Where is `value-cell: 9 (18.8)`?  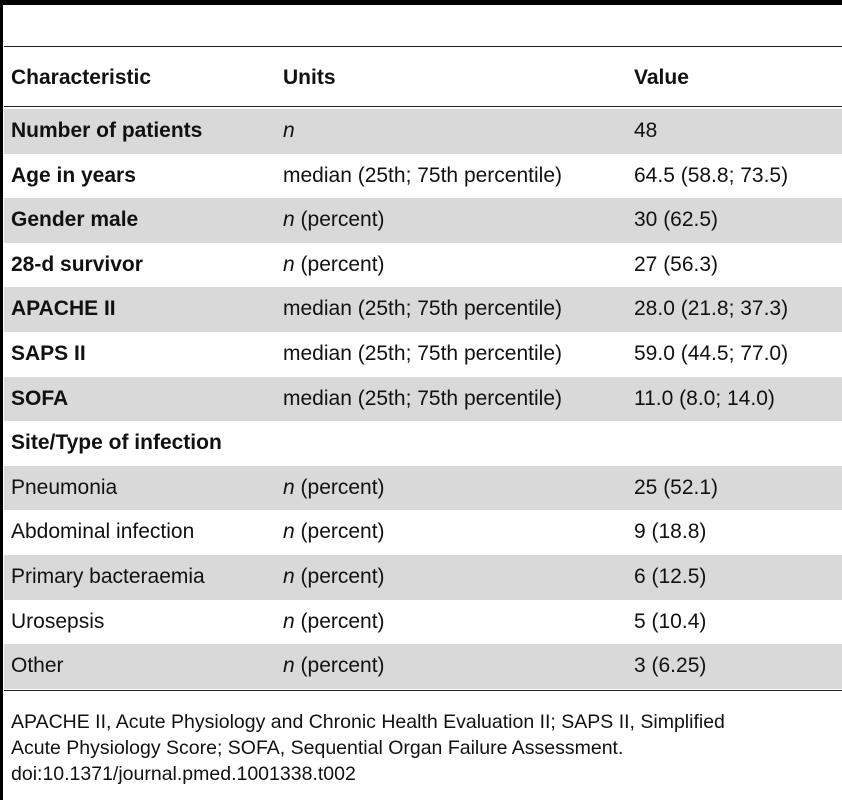
value-cell: 9 (18.8) is located at coordinates (670, 532).